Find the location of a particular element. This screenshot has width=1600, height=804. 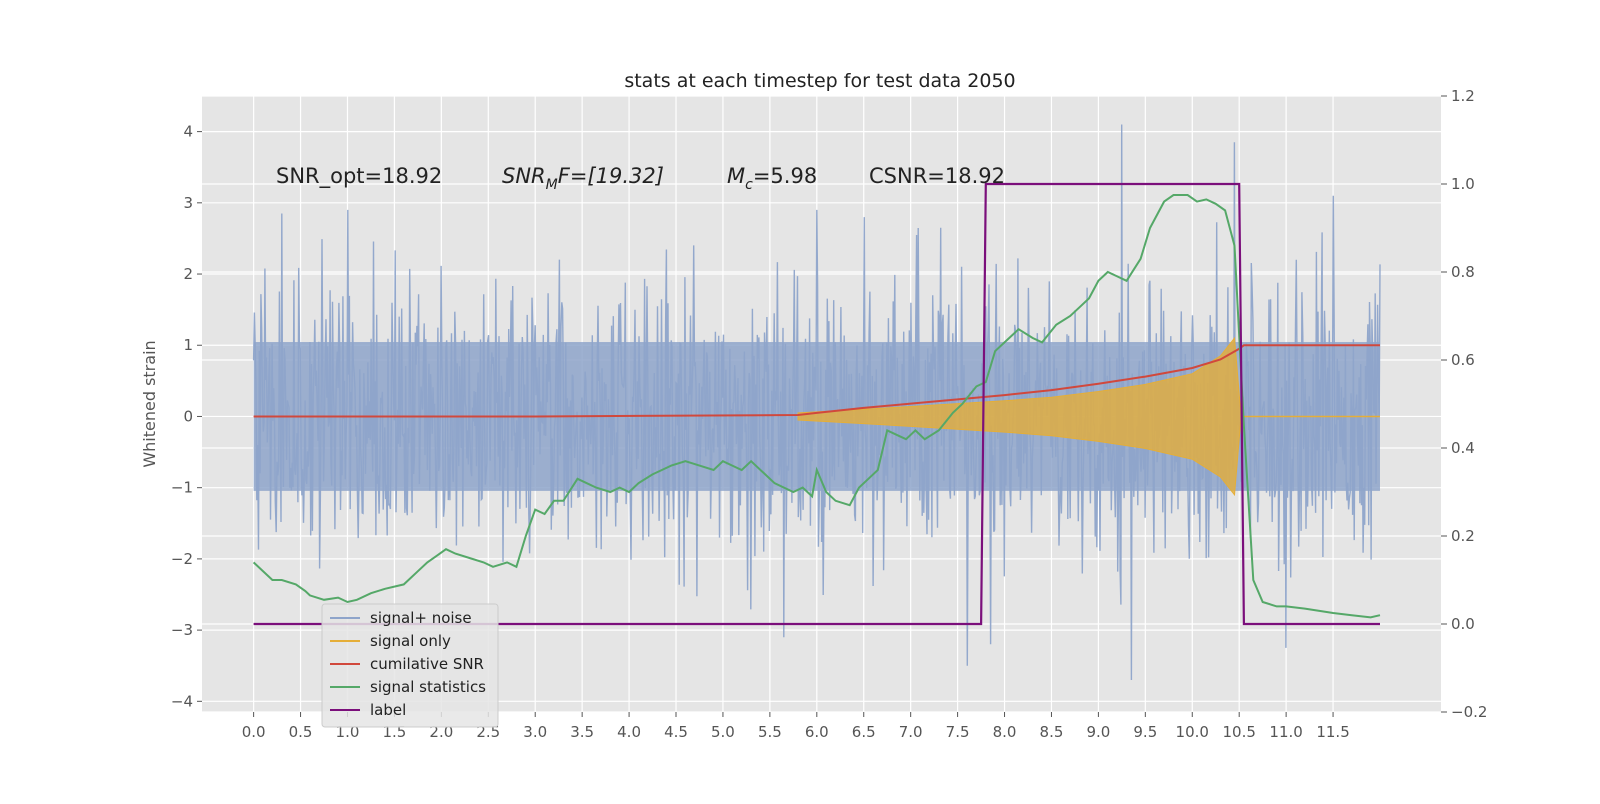

legend-box is located at coordinates (410, 665).